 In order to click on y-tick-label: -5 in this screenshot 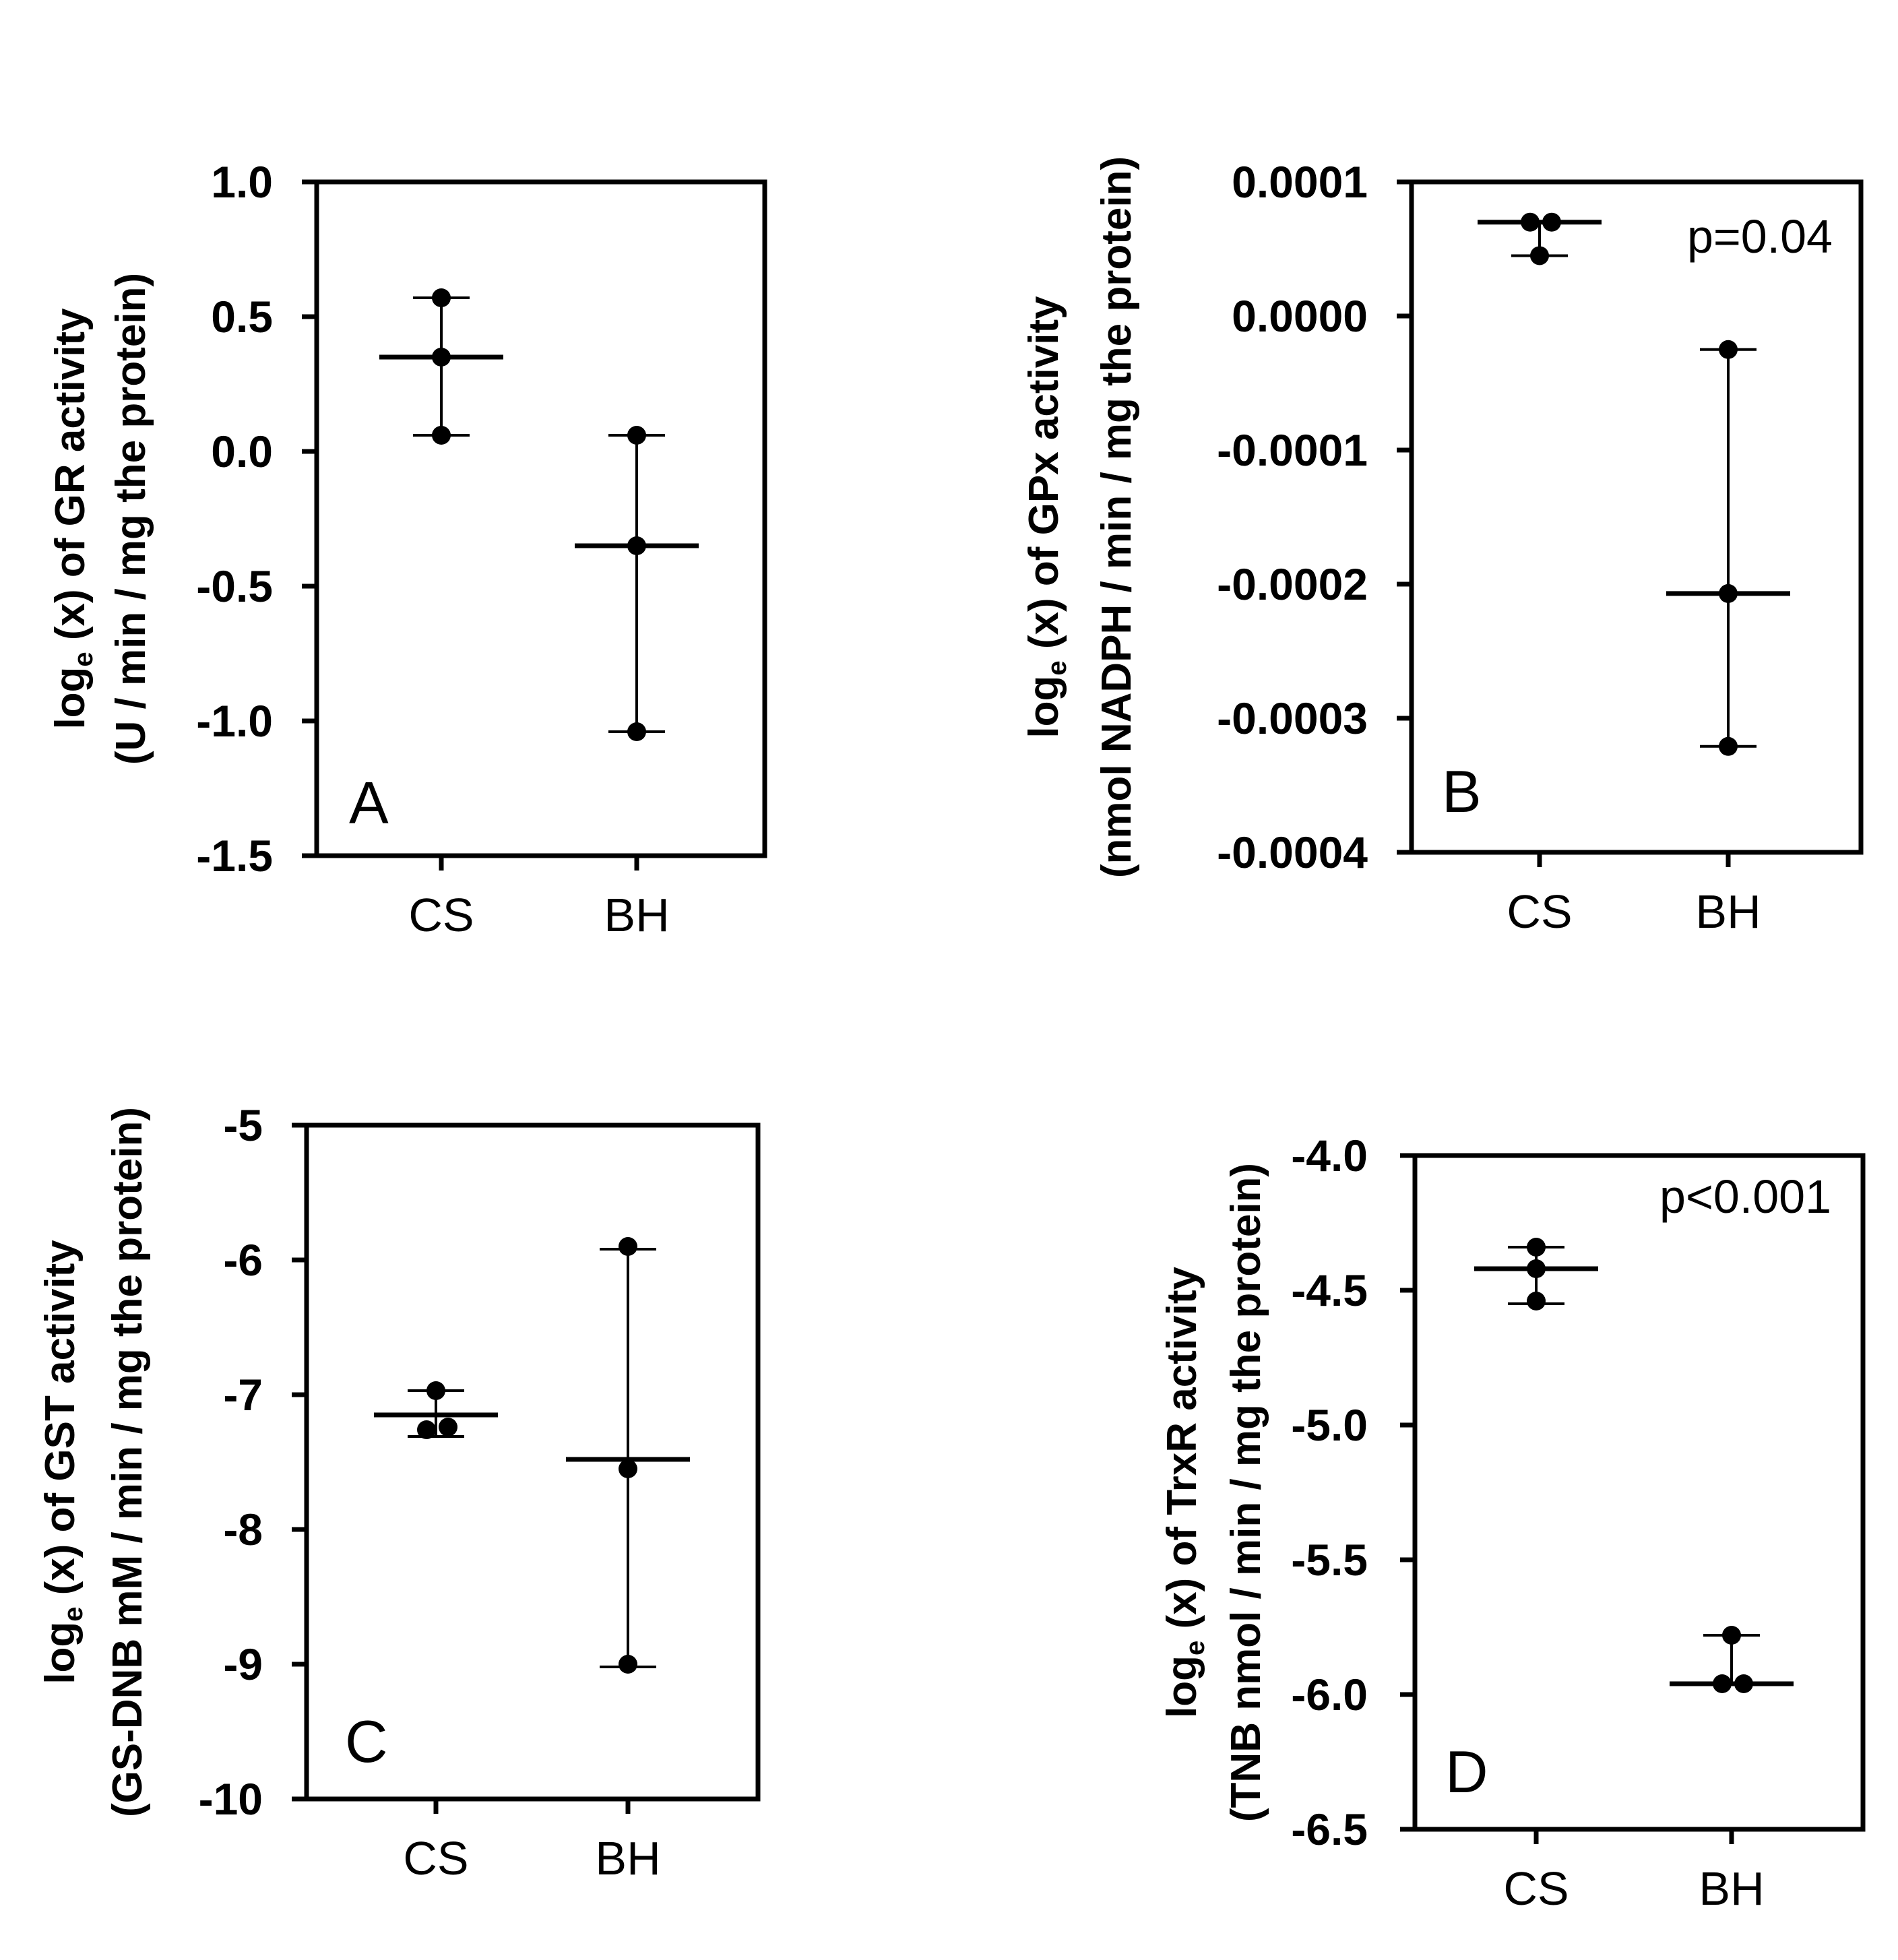, I will do `click(243, 1125)`.